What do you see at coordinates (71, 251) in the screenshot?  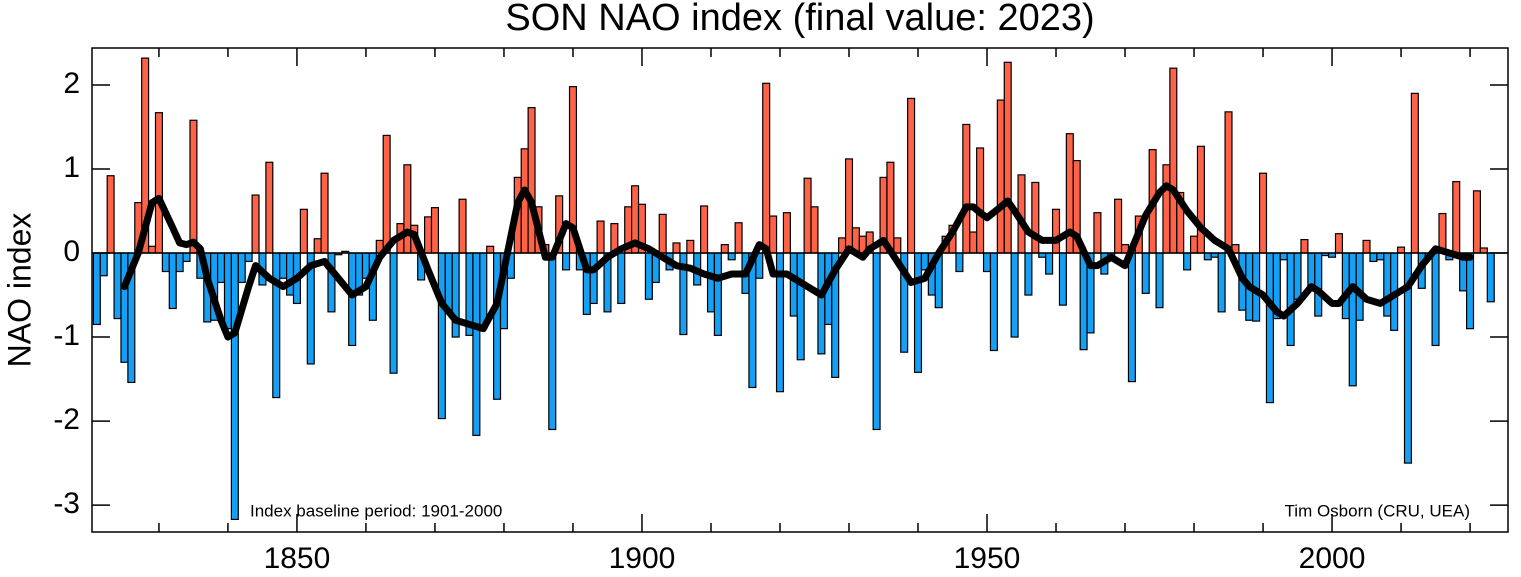 I see `y-tick-label: 0` at bounding box center [71, 251].